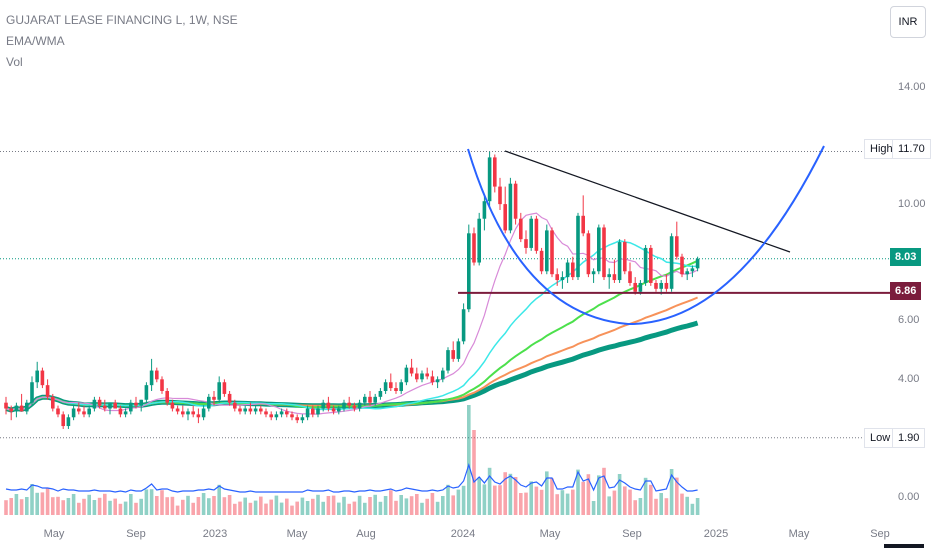  What do you see at coordinates (14, 62) in the screenshot?
I see `indicator-volume: Vol` at bounding box center [14, 62].